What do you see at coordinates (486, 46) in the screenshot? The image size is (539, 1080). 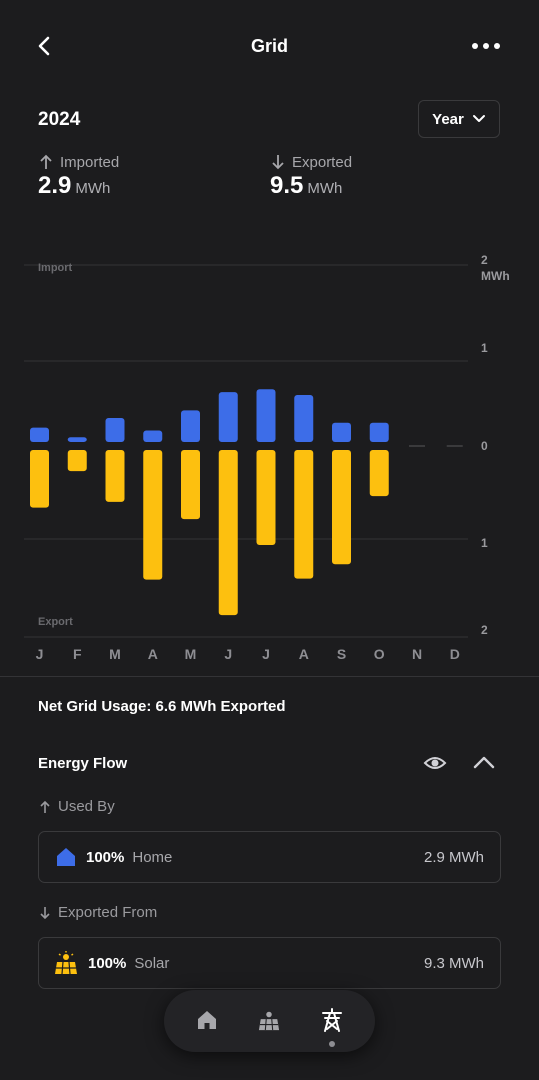 I see `more-options-icon` at bounding box center [486, 46].